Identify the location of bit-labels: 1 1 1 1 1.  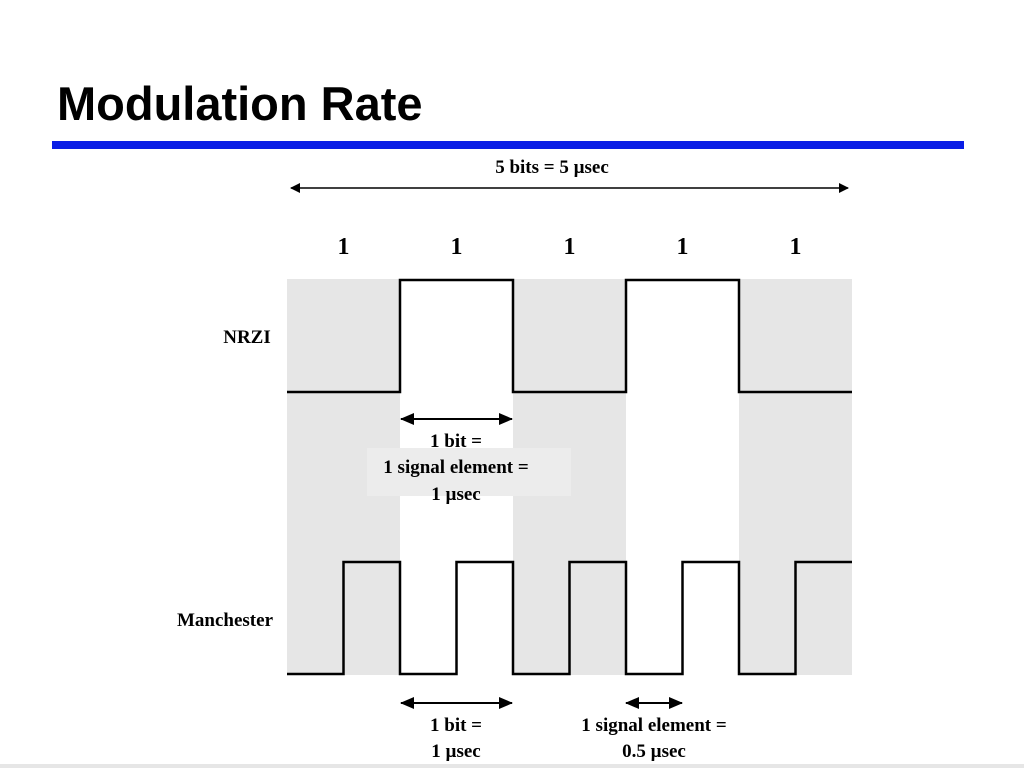
(570, 247).